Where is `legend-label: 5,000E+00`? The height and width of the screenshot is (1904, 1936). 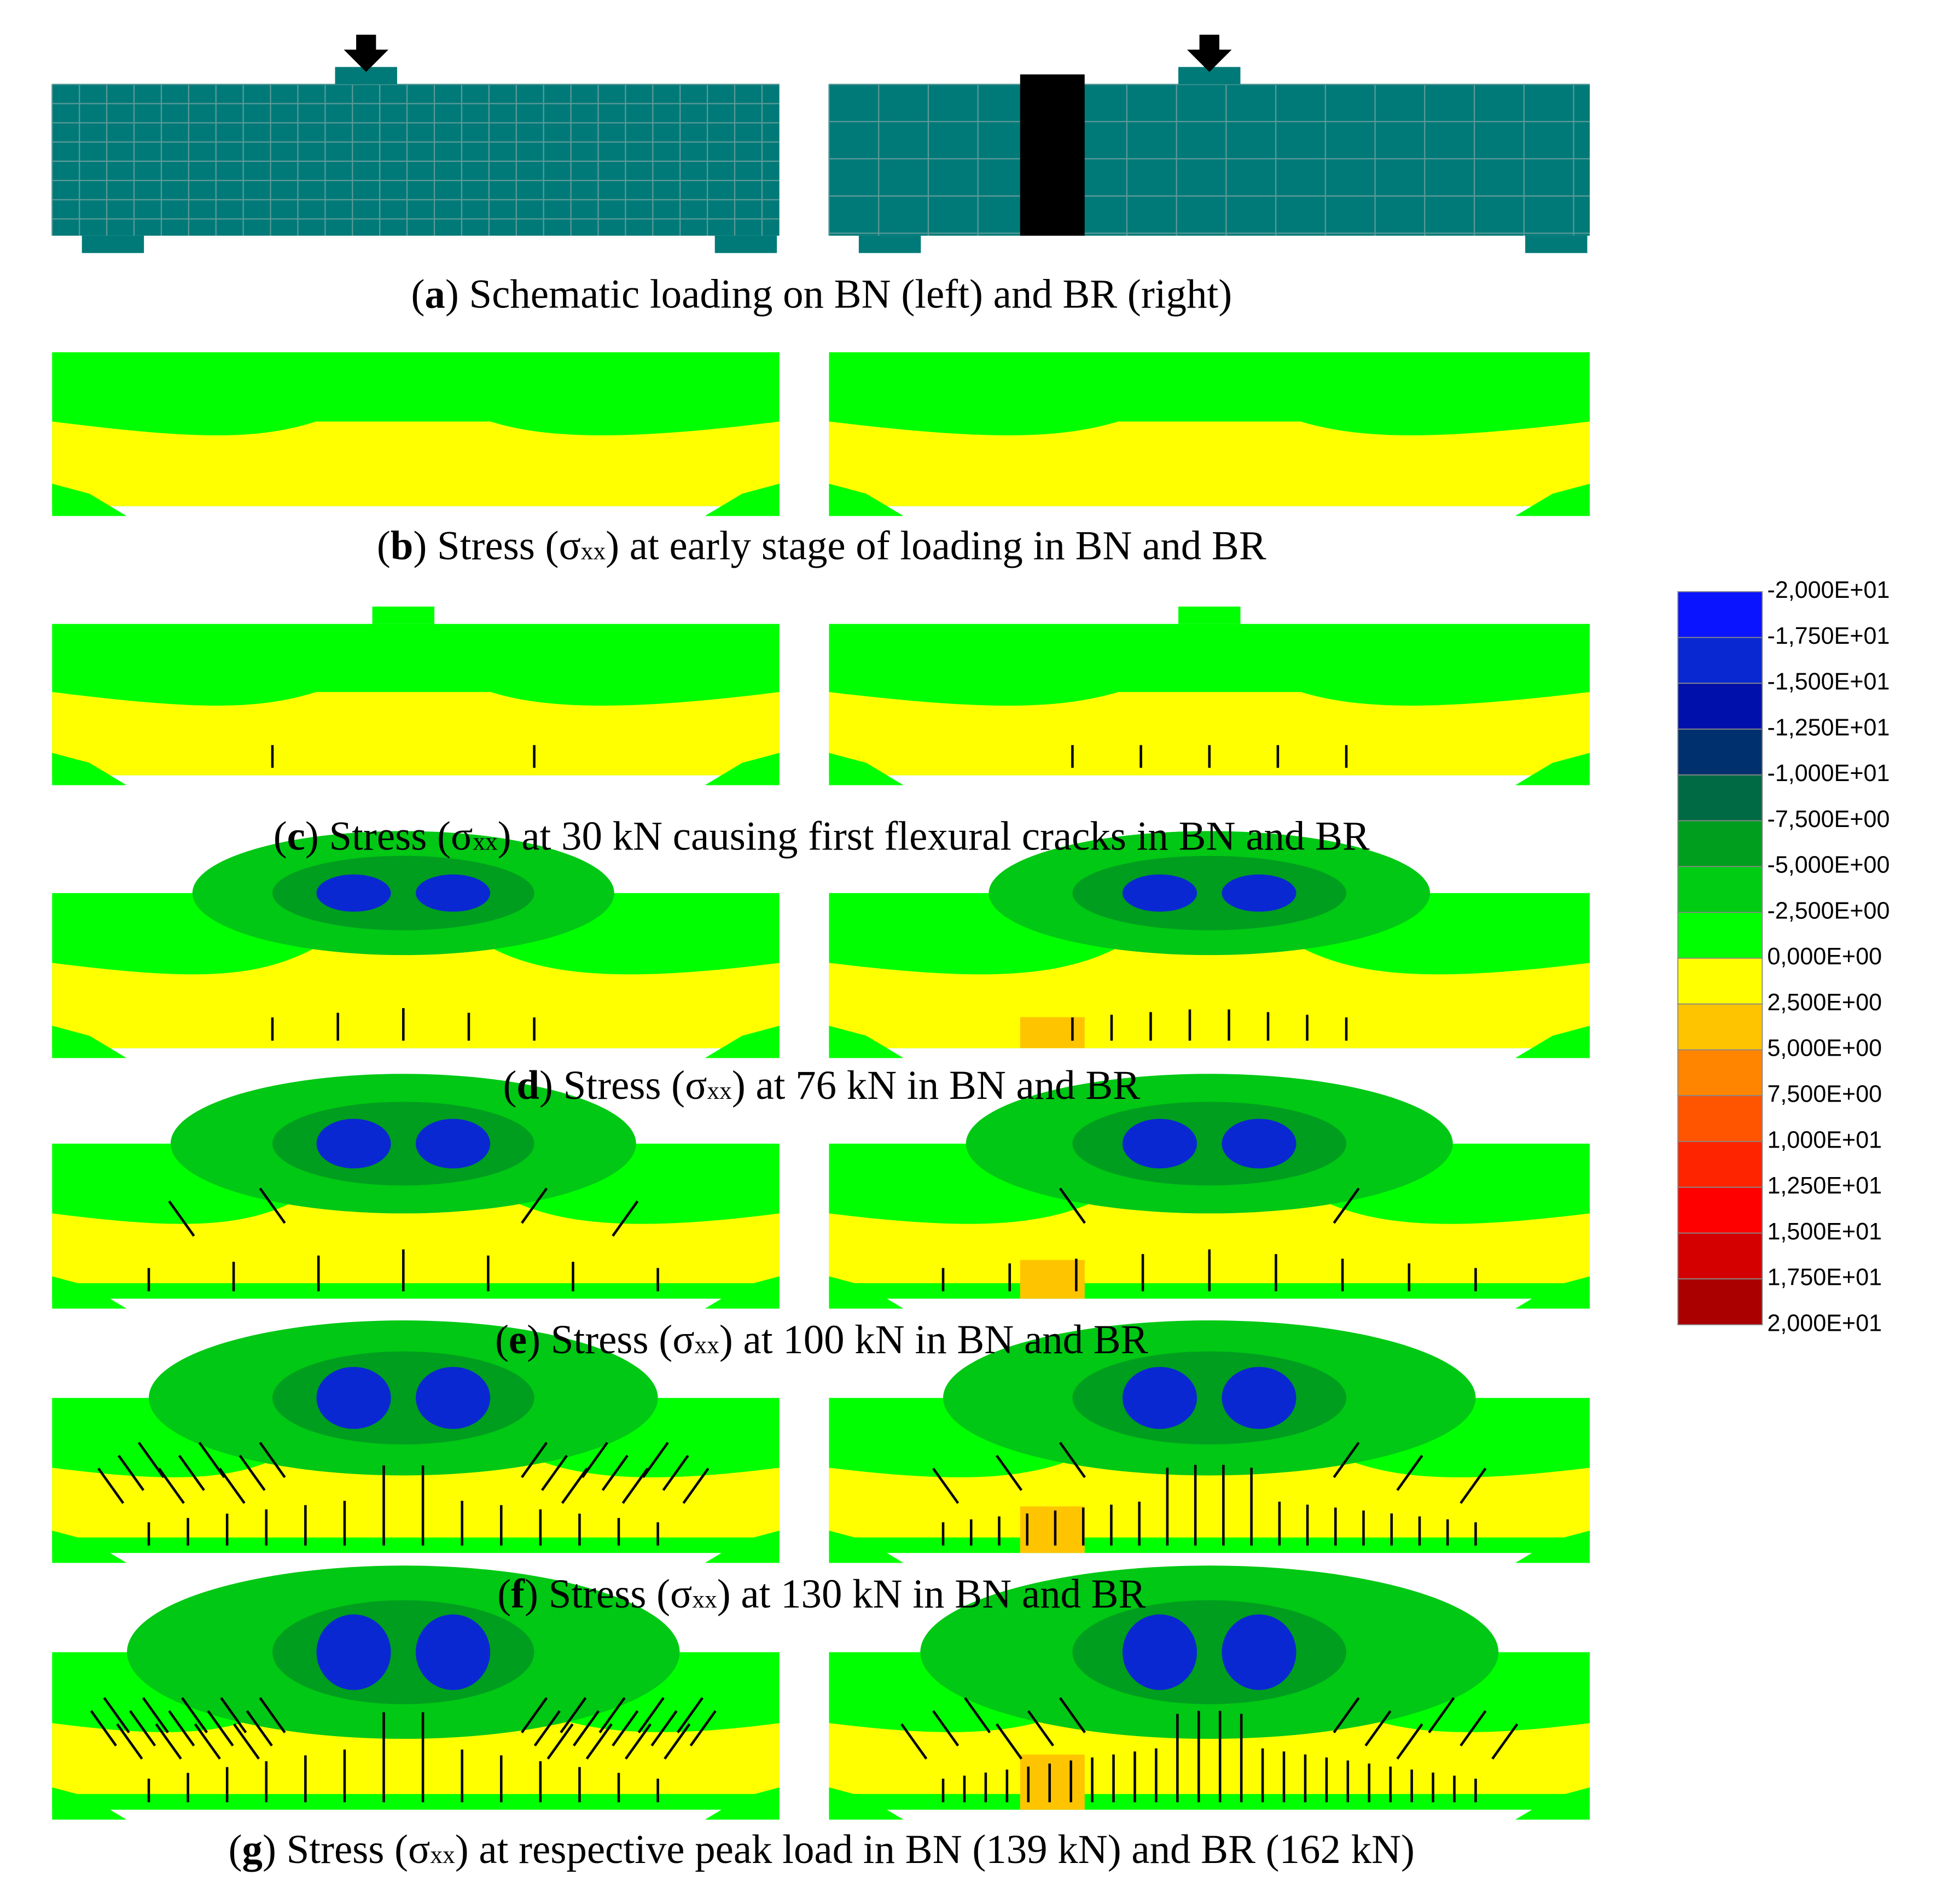 legend-label: 5,000E+00 is located at coordinates (1825, 1048).